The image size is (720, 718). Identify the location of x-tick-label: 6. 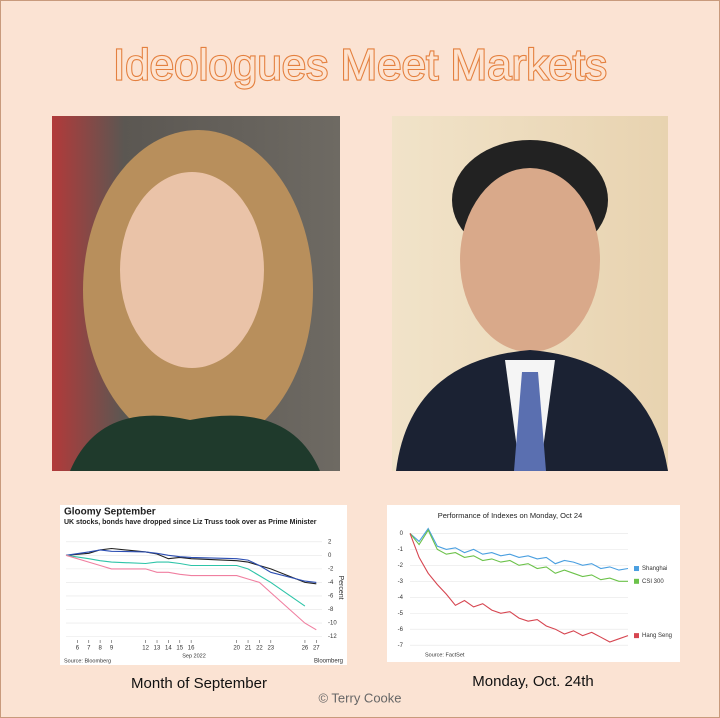
(78, 649).